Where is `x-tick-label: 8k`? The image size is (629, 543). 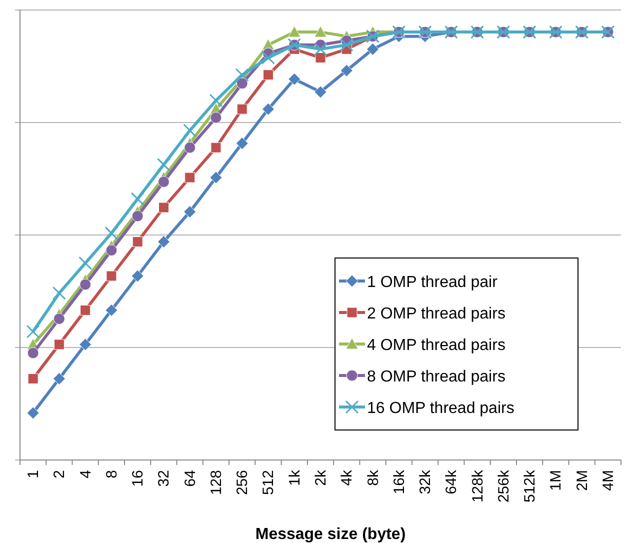 x-tick-label: 8k is located at coordinates (373, 478).